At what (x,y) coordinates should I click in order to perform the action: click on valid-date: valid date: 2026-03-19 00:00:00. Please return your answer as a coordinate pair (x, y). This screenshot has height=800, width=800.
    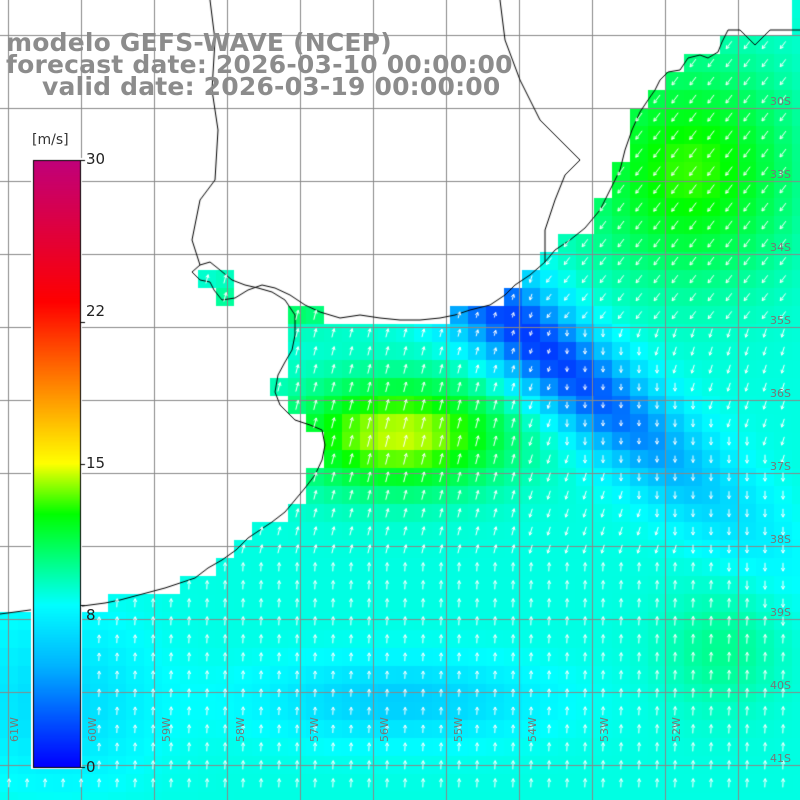
    Looking at the image, I should click on (271, 86).